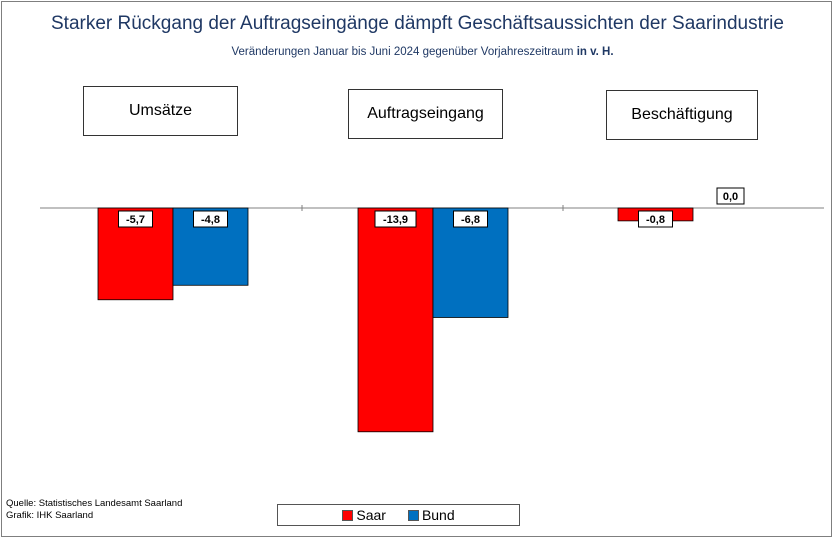 This screenshot has height=540, width=835. I want to click on svg-text: -6,8, so click(470, 220).